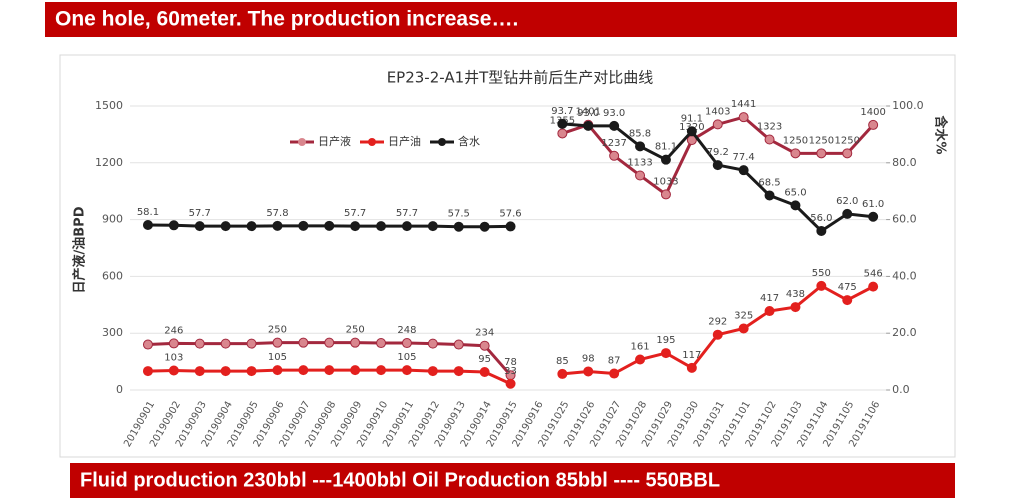 This screenshot has width=1024, height=504. What do you see at coordinates (112, 275) in the screenshot?
I see `y-tick-label: 600` at bounding box center [112, 275].